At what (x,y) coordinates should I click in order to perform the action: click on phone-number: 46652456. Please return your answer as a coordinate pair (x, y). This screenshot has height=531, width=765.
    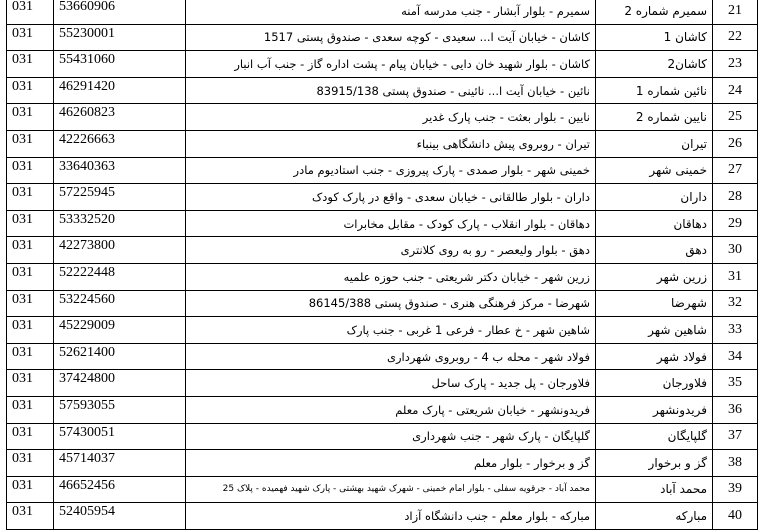
    Looking at the image, I should click on (119, 489).